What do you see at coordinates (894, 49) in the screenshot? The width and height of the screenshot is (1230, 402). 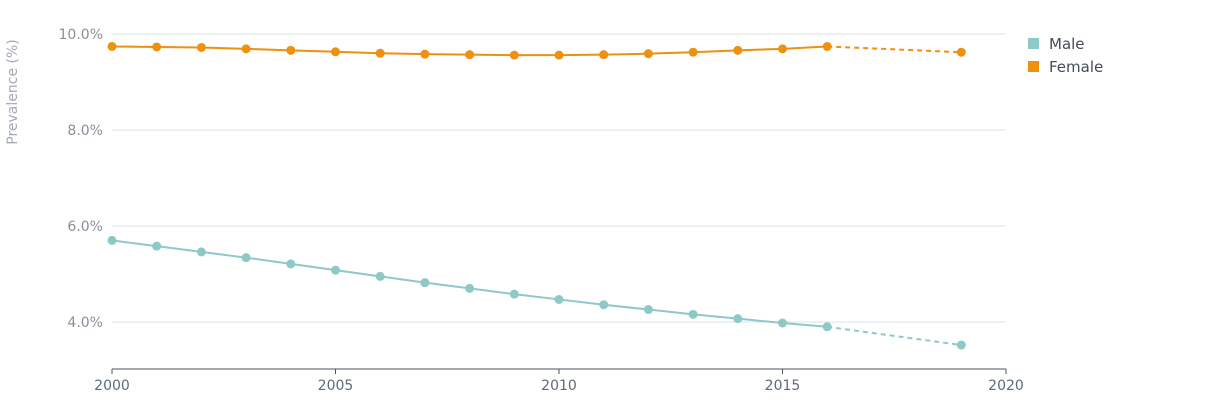 I see `series-projection-female` at bounding box center [894, 49].